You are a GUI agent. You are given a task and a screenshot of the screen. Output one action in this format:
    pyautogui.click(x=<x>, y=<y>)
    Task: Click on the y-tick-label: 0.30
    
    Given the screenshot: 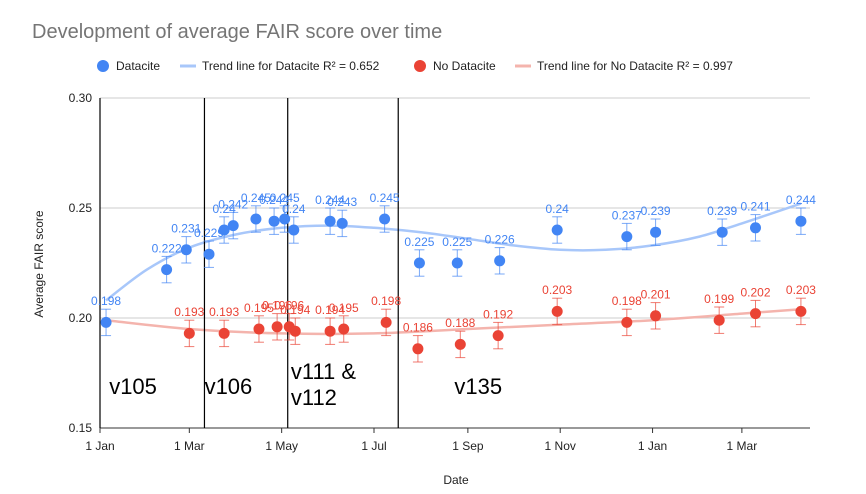 What is the action you would take?
    pyautogui.click(x=81, y=98)
    